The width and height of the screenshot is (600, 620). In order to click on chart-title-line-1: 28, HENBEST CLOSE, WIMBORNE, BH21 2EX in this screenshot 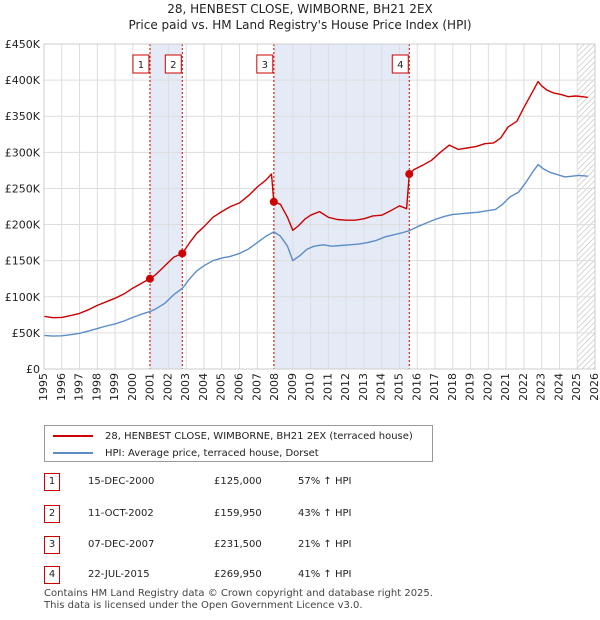, I will do `click(300, 9)`.